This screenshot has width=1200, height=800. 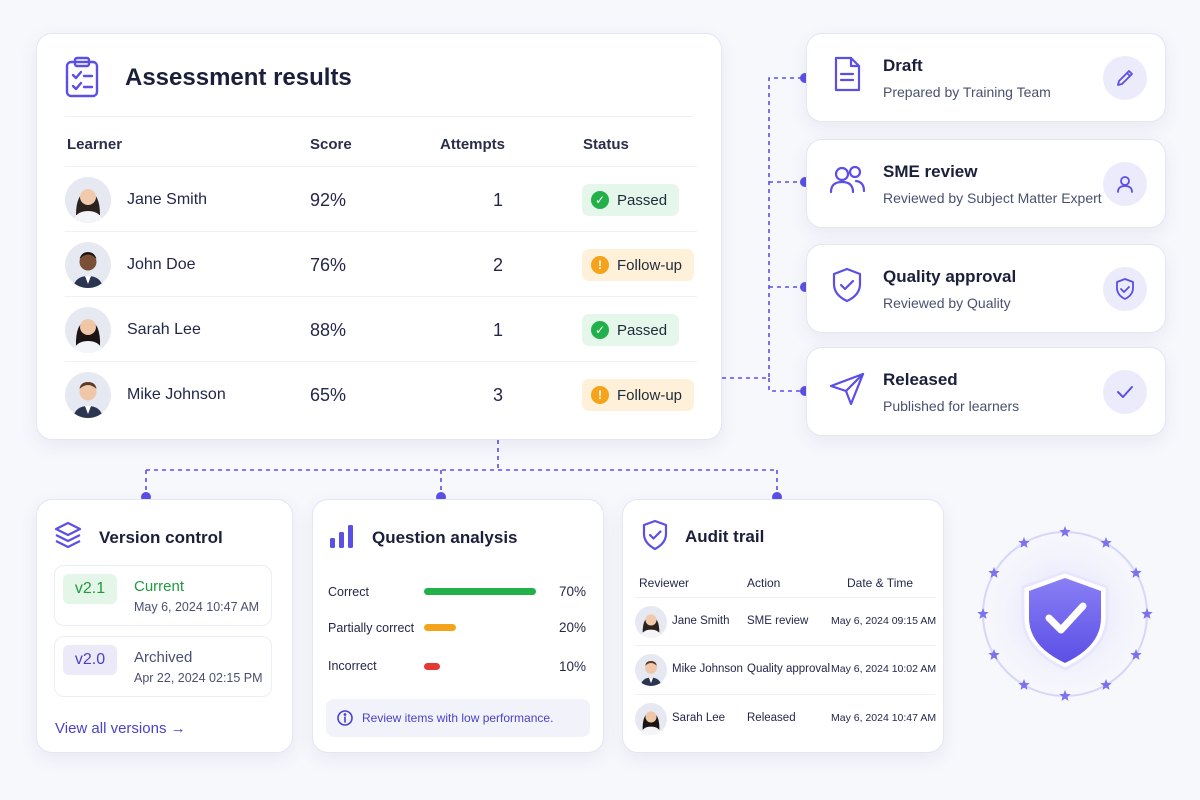 What do you see at coordinates (328, 330) in the screenshot?
I see `learner-score: 88%` at bounding box center [328, 330].